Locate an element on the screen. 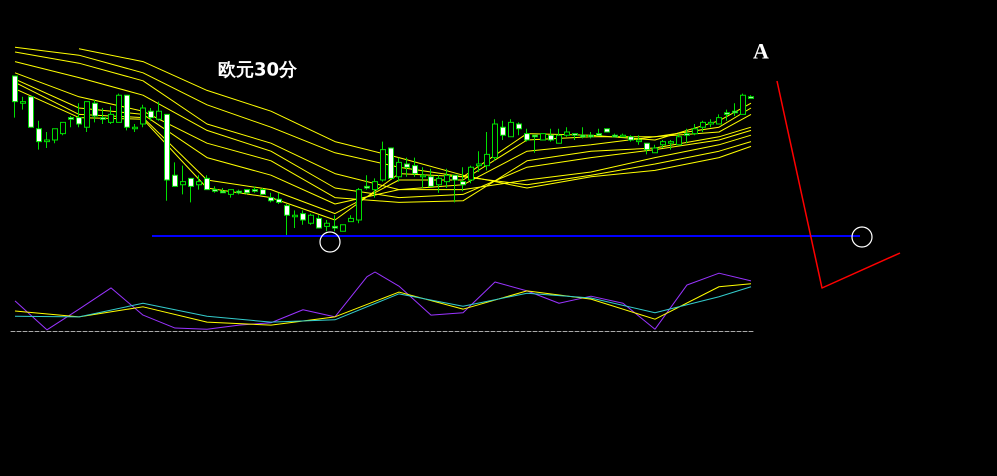 The image size is (997, 476). chart-title: 欧元30分 is located at coordinates (258, 70).